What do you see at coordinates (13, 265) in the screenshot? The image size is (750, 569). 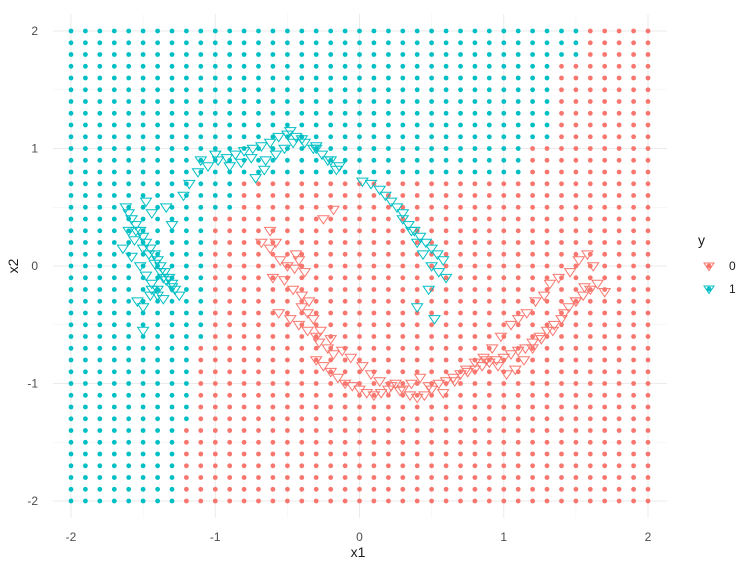 I see `y-axis-title: x2` at bounding box center [13, 265].